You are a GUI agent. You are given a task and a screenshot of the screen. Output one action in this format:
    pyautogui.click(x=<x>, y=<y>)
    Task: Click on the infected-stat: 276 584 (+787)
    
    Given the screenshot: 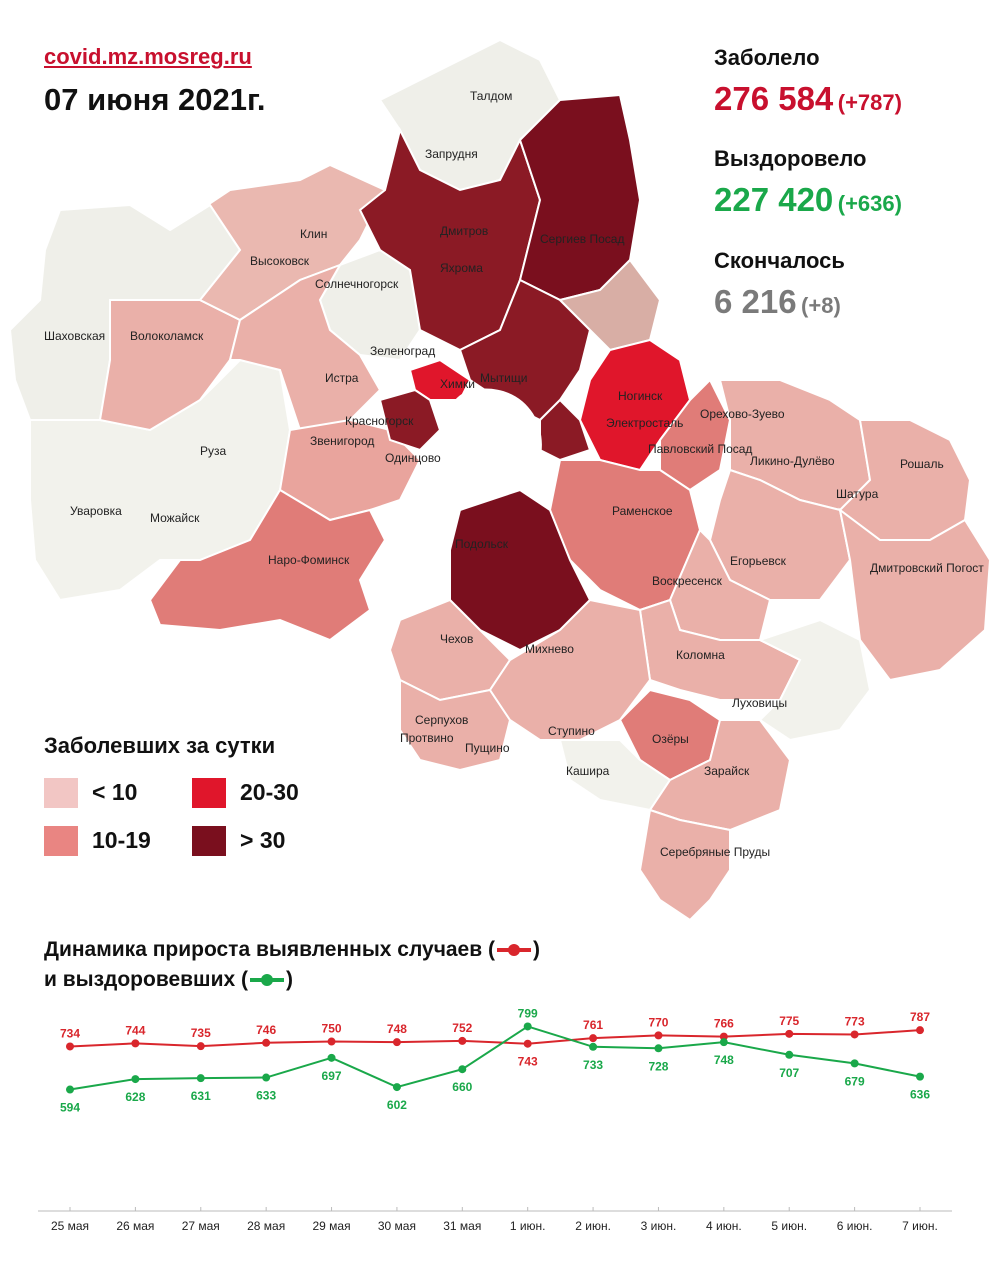 What is the action you would take?
    pyautogui.click(x=808, y=99)
    